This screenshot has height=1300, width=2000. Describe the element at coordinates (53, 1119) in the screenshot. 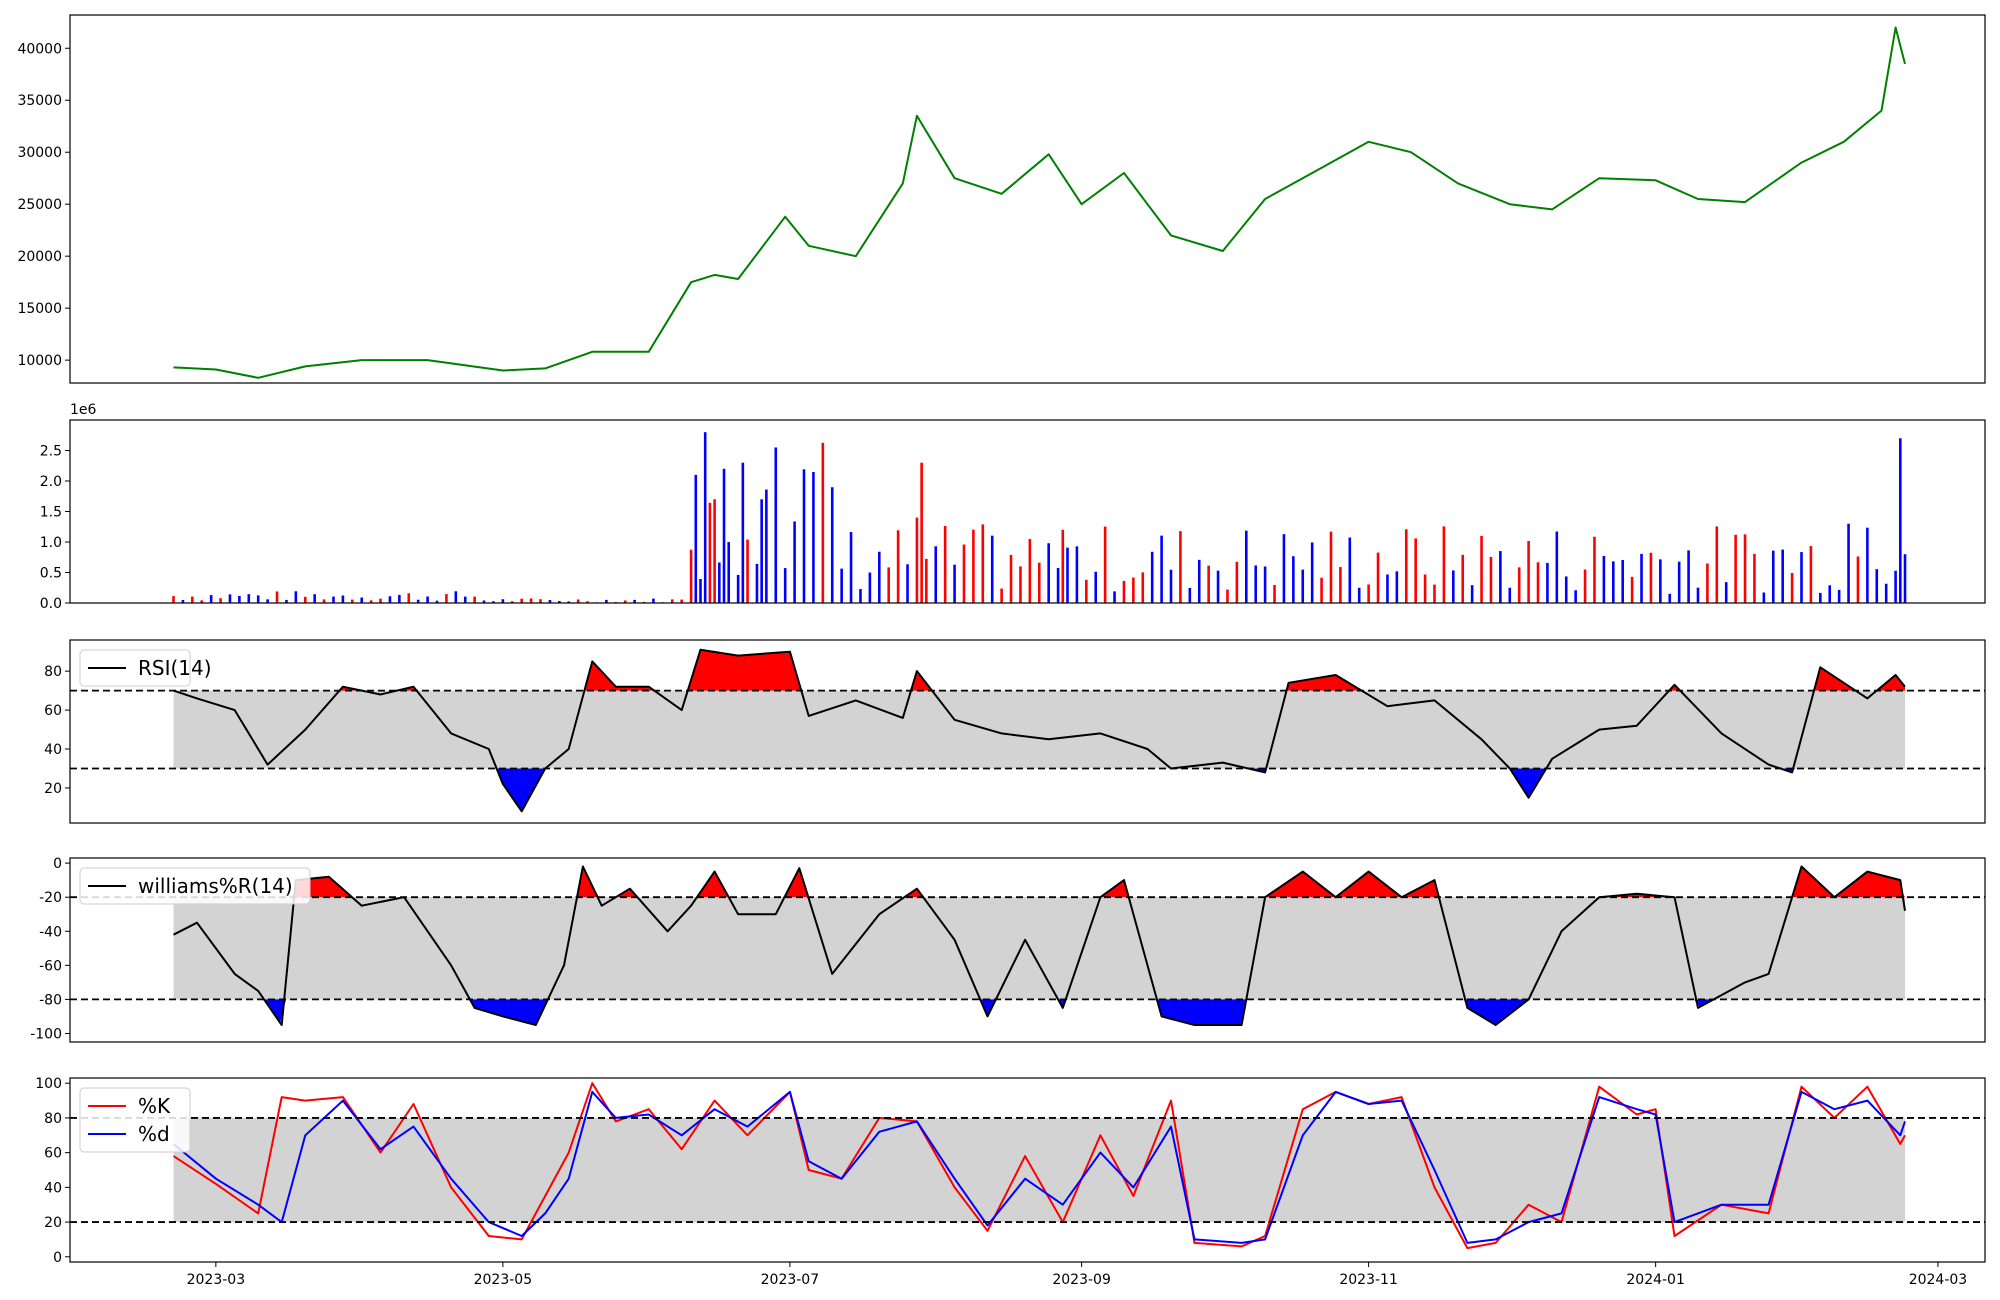

I see `y-tick-label: 80` at that location.